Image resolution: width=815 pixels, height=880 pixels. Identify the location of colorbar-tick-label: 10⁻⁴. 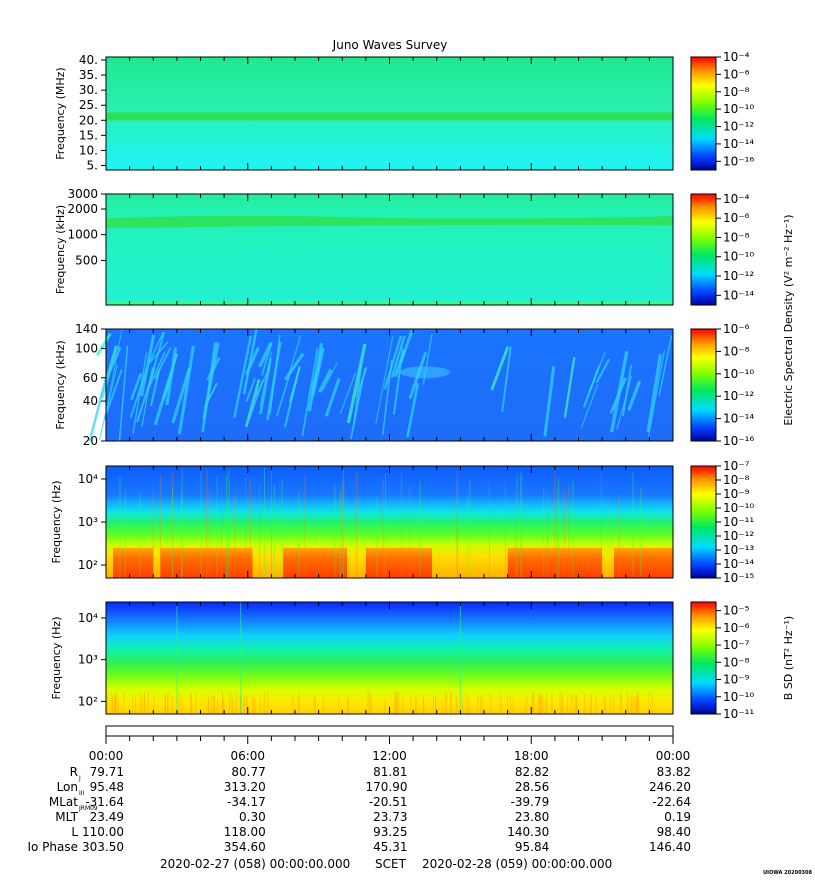
(736, 199).